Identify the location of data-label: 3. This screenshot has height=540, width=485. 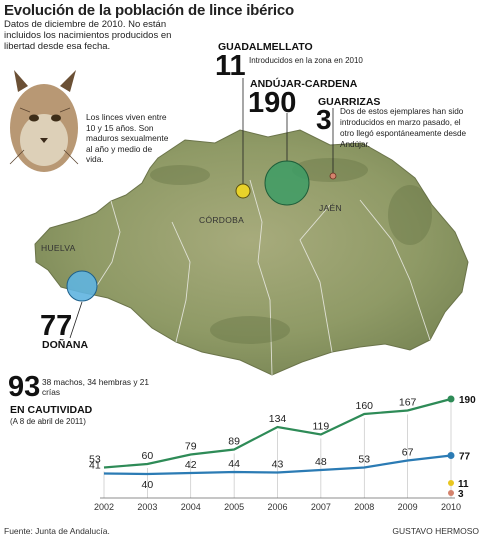
(461, 494).